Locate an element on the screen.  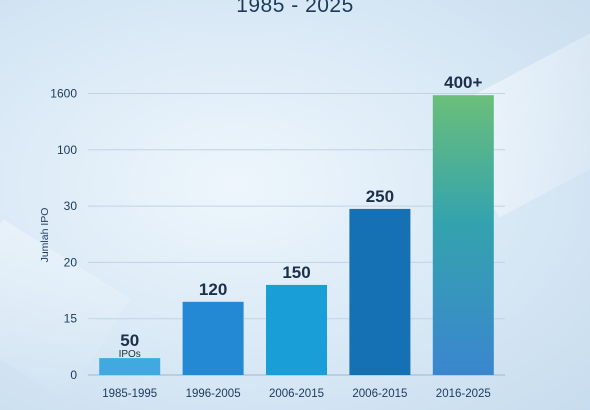
data-label: 50 is located at coordinates (129, 340).